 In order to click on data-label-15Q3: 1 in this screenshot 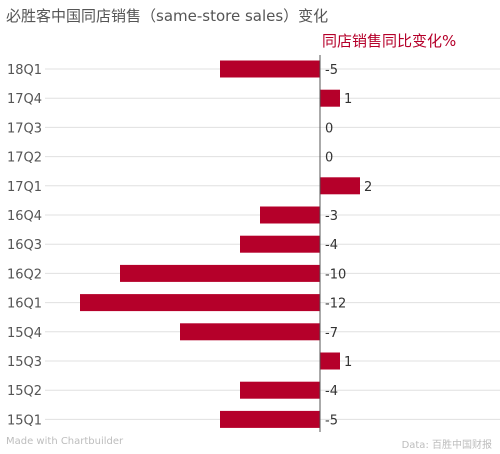, I will do `click(348, 362)`.